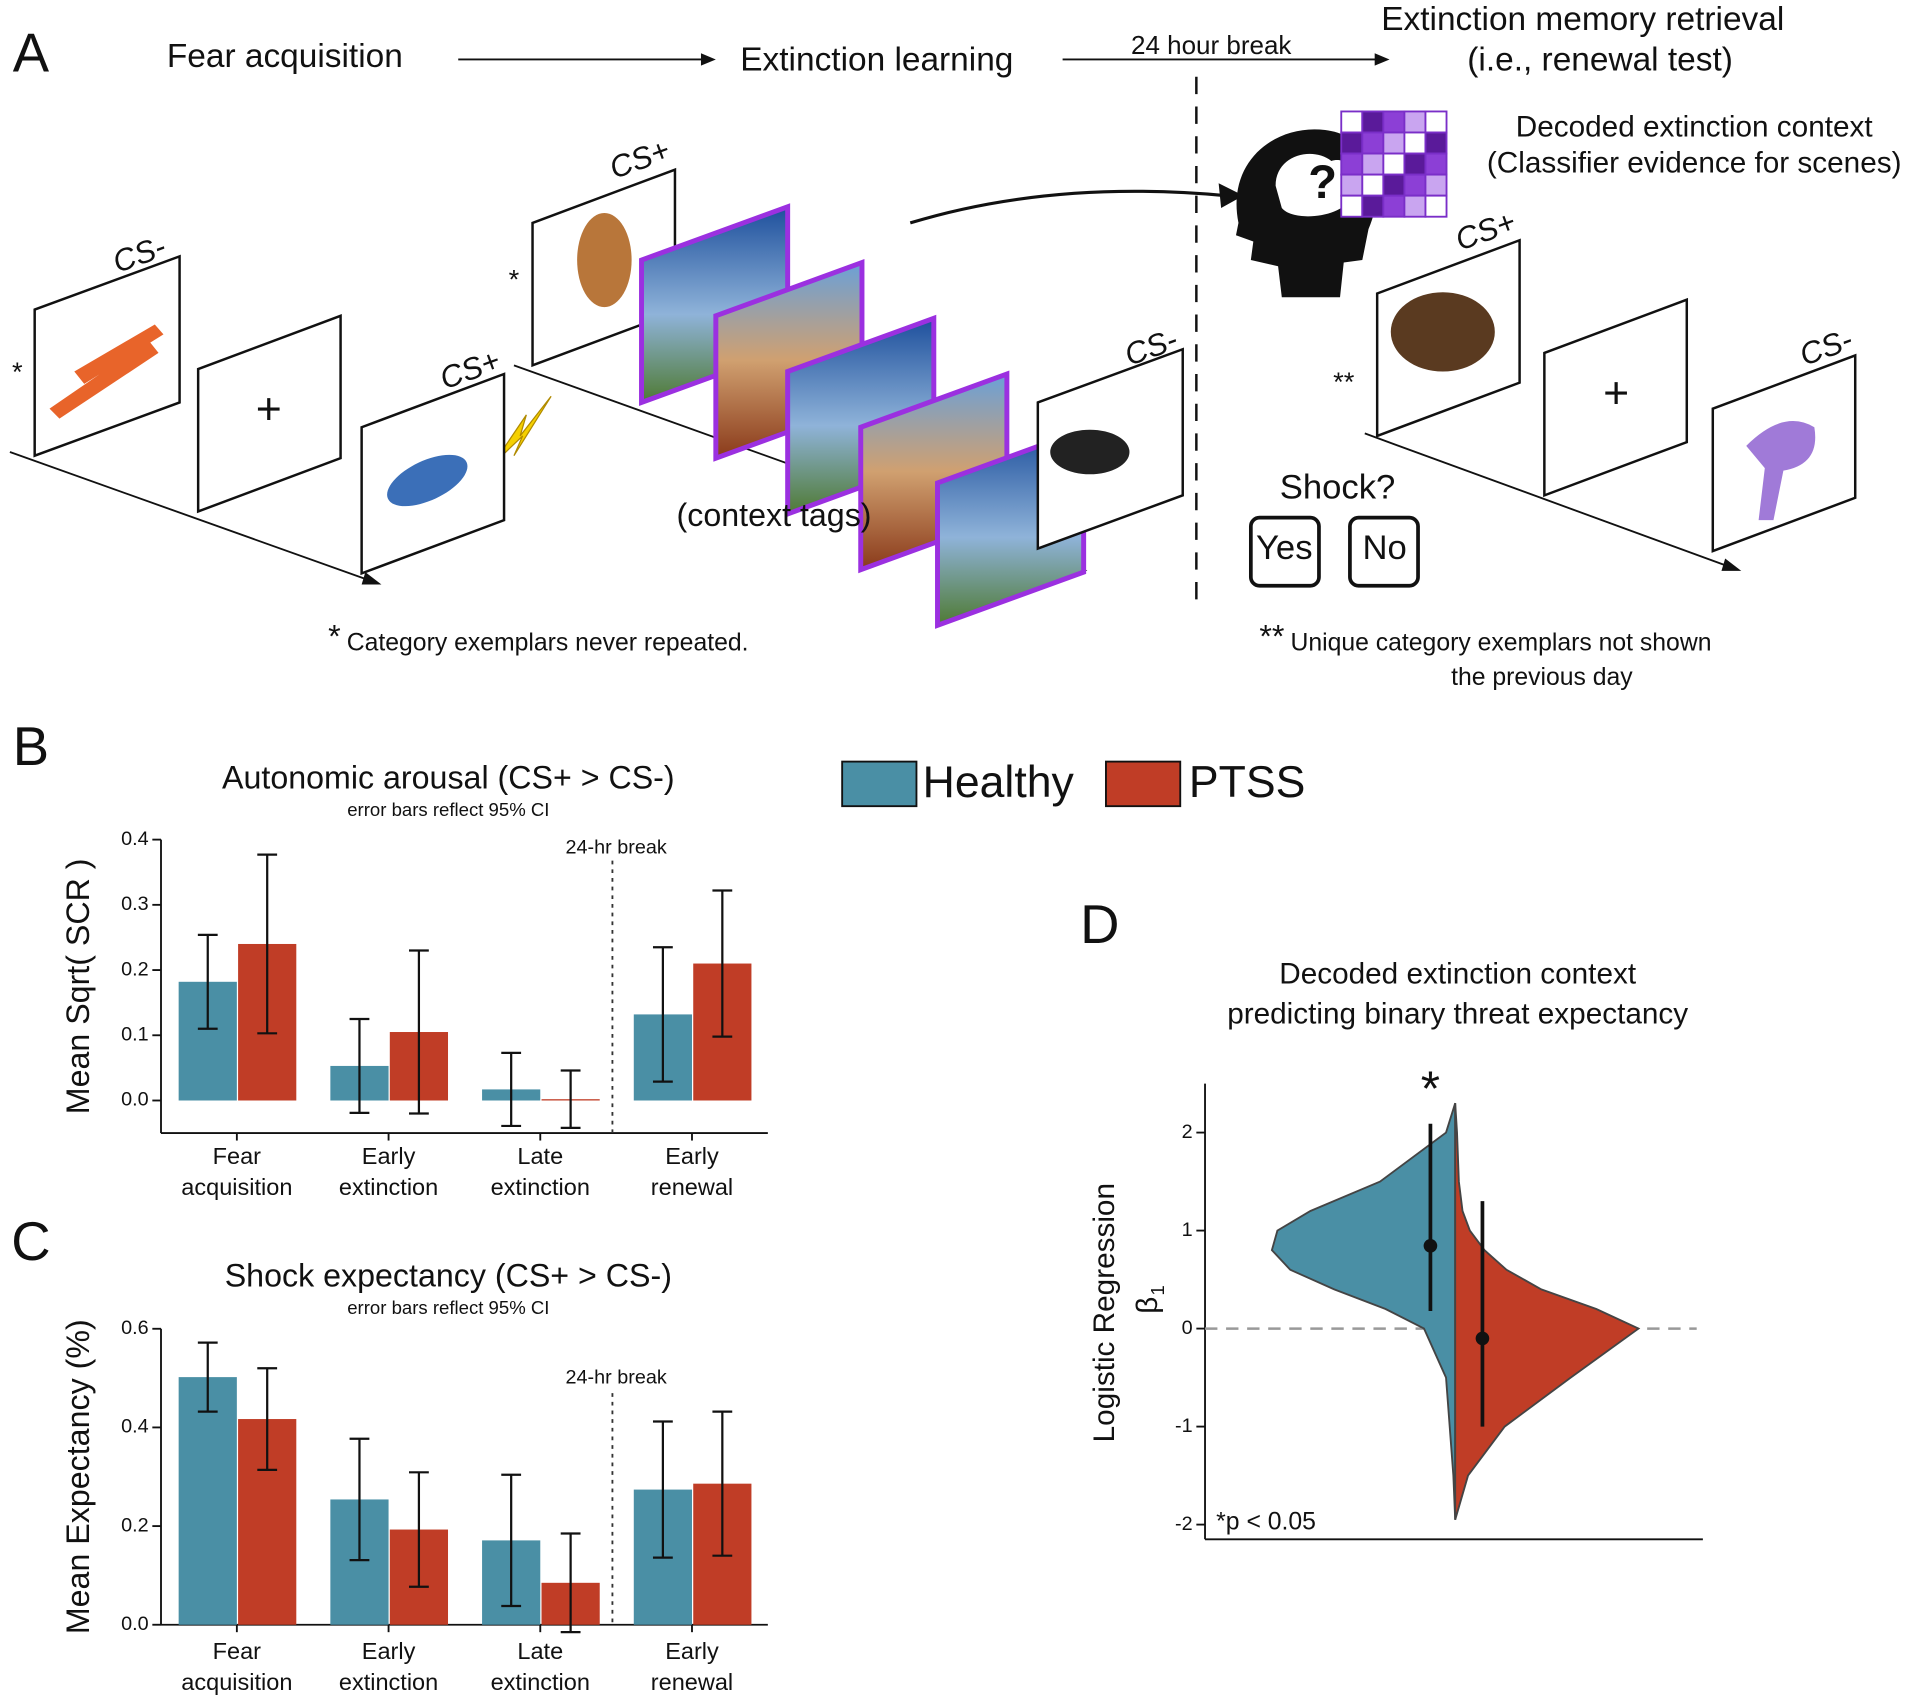 Image resolution: width=1932 pixels, height=1704 pixels. I want to click on legend-label: Healthy, so click(999, 782).